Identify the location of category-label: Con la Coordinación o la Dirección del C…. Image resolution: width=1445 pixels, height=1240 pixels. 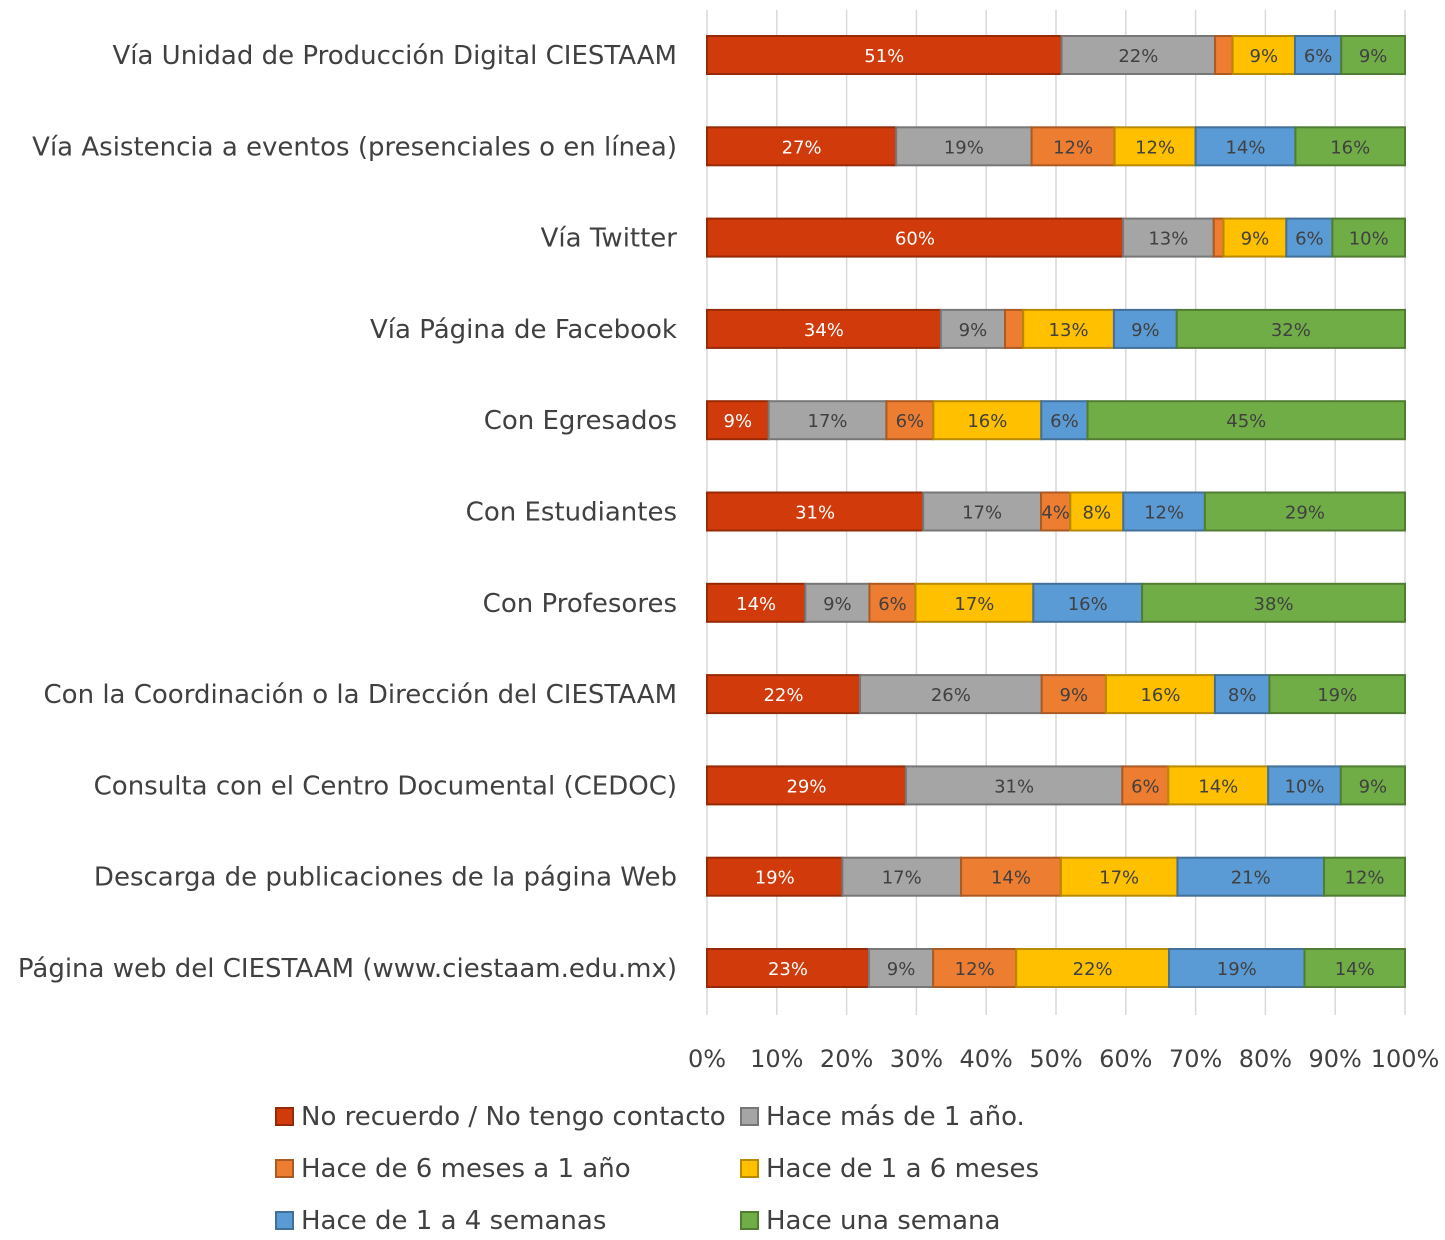
(360, 695).